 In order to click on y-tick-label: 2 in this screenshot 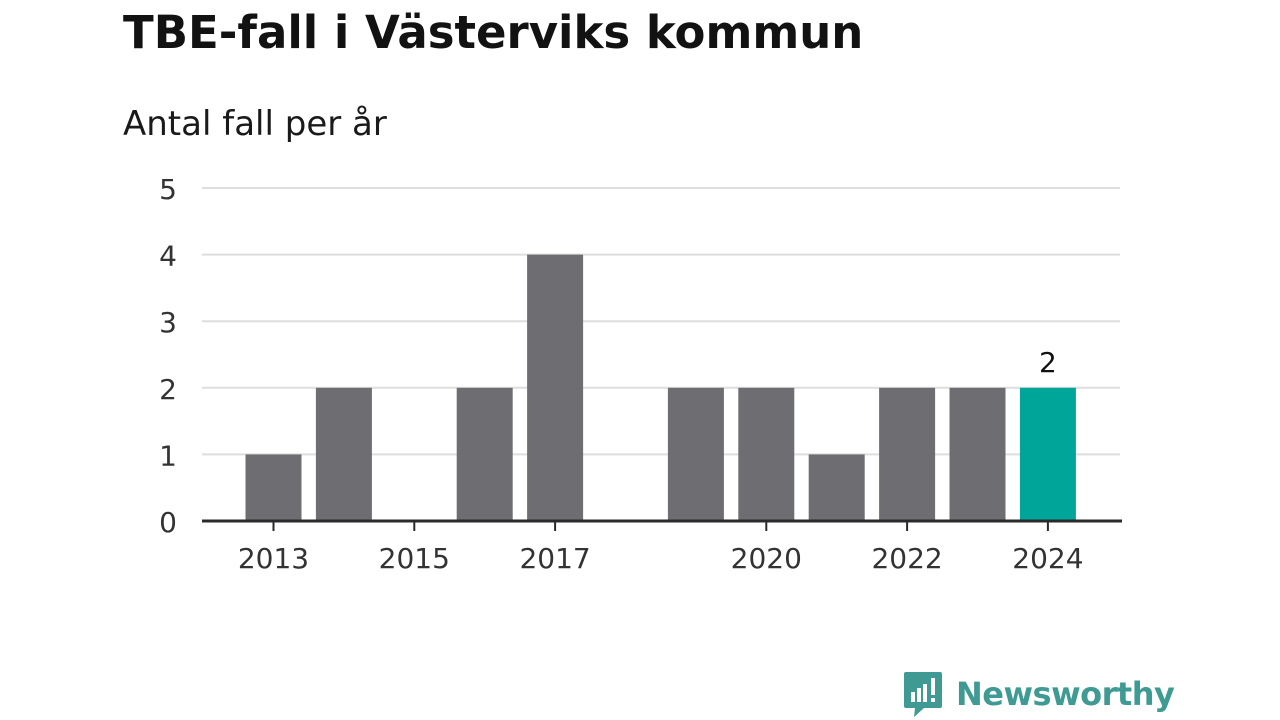, I will do `click(168, 389)`.